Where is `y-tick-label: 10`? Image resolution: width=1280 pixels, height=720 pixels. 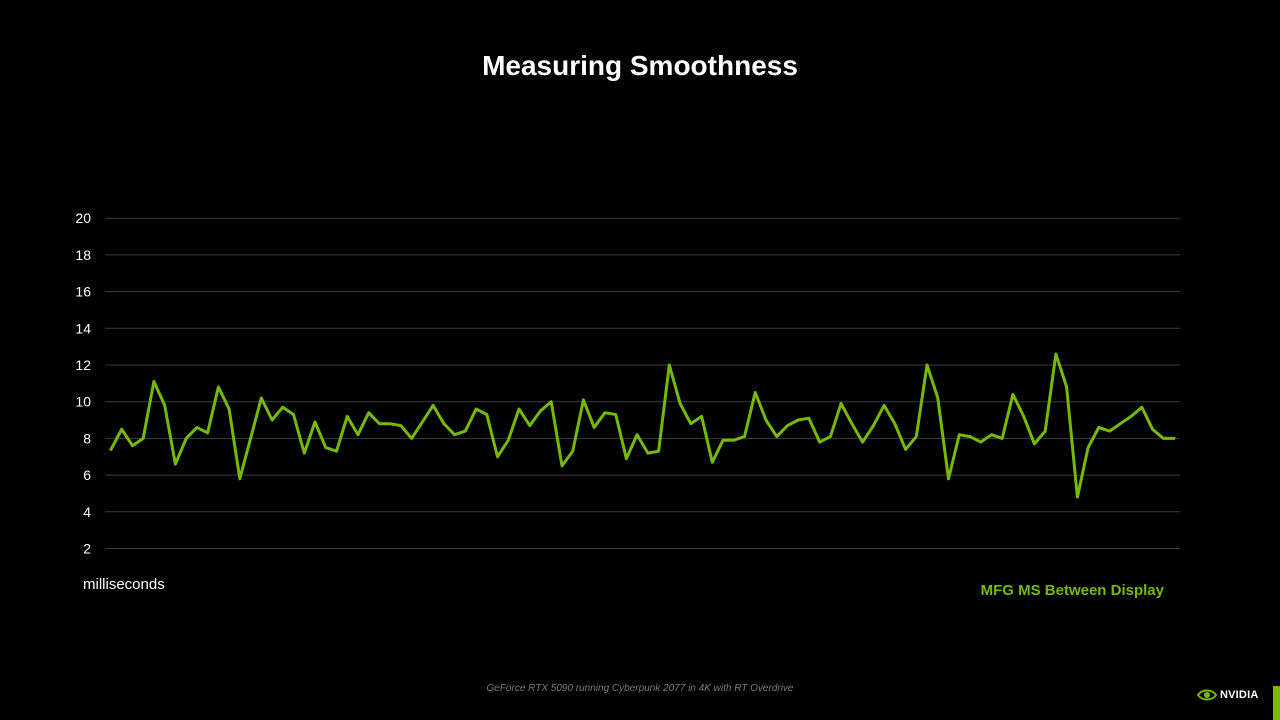
y-tick-label: 10 is located at coordinates (83, 402).